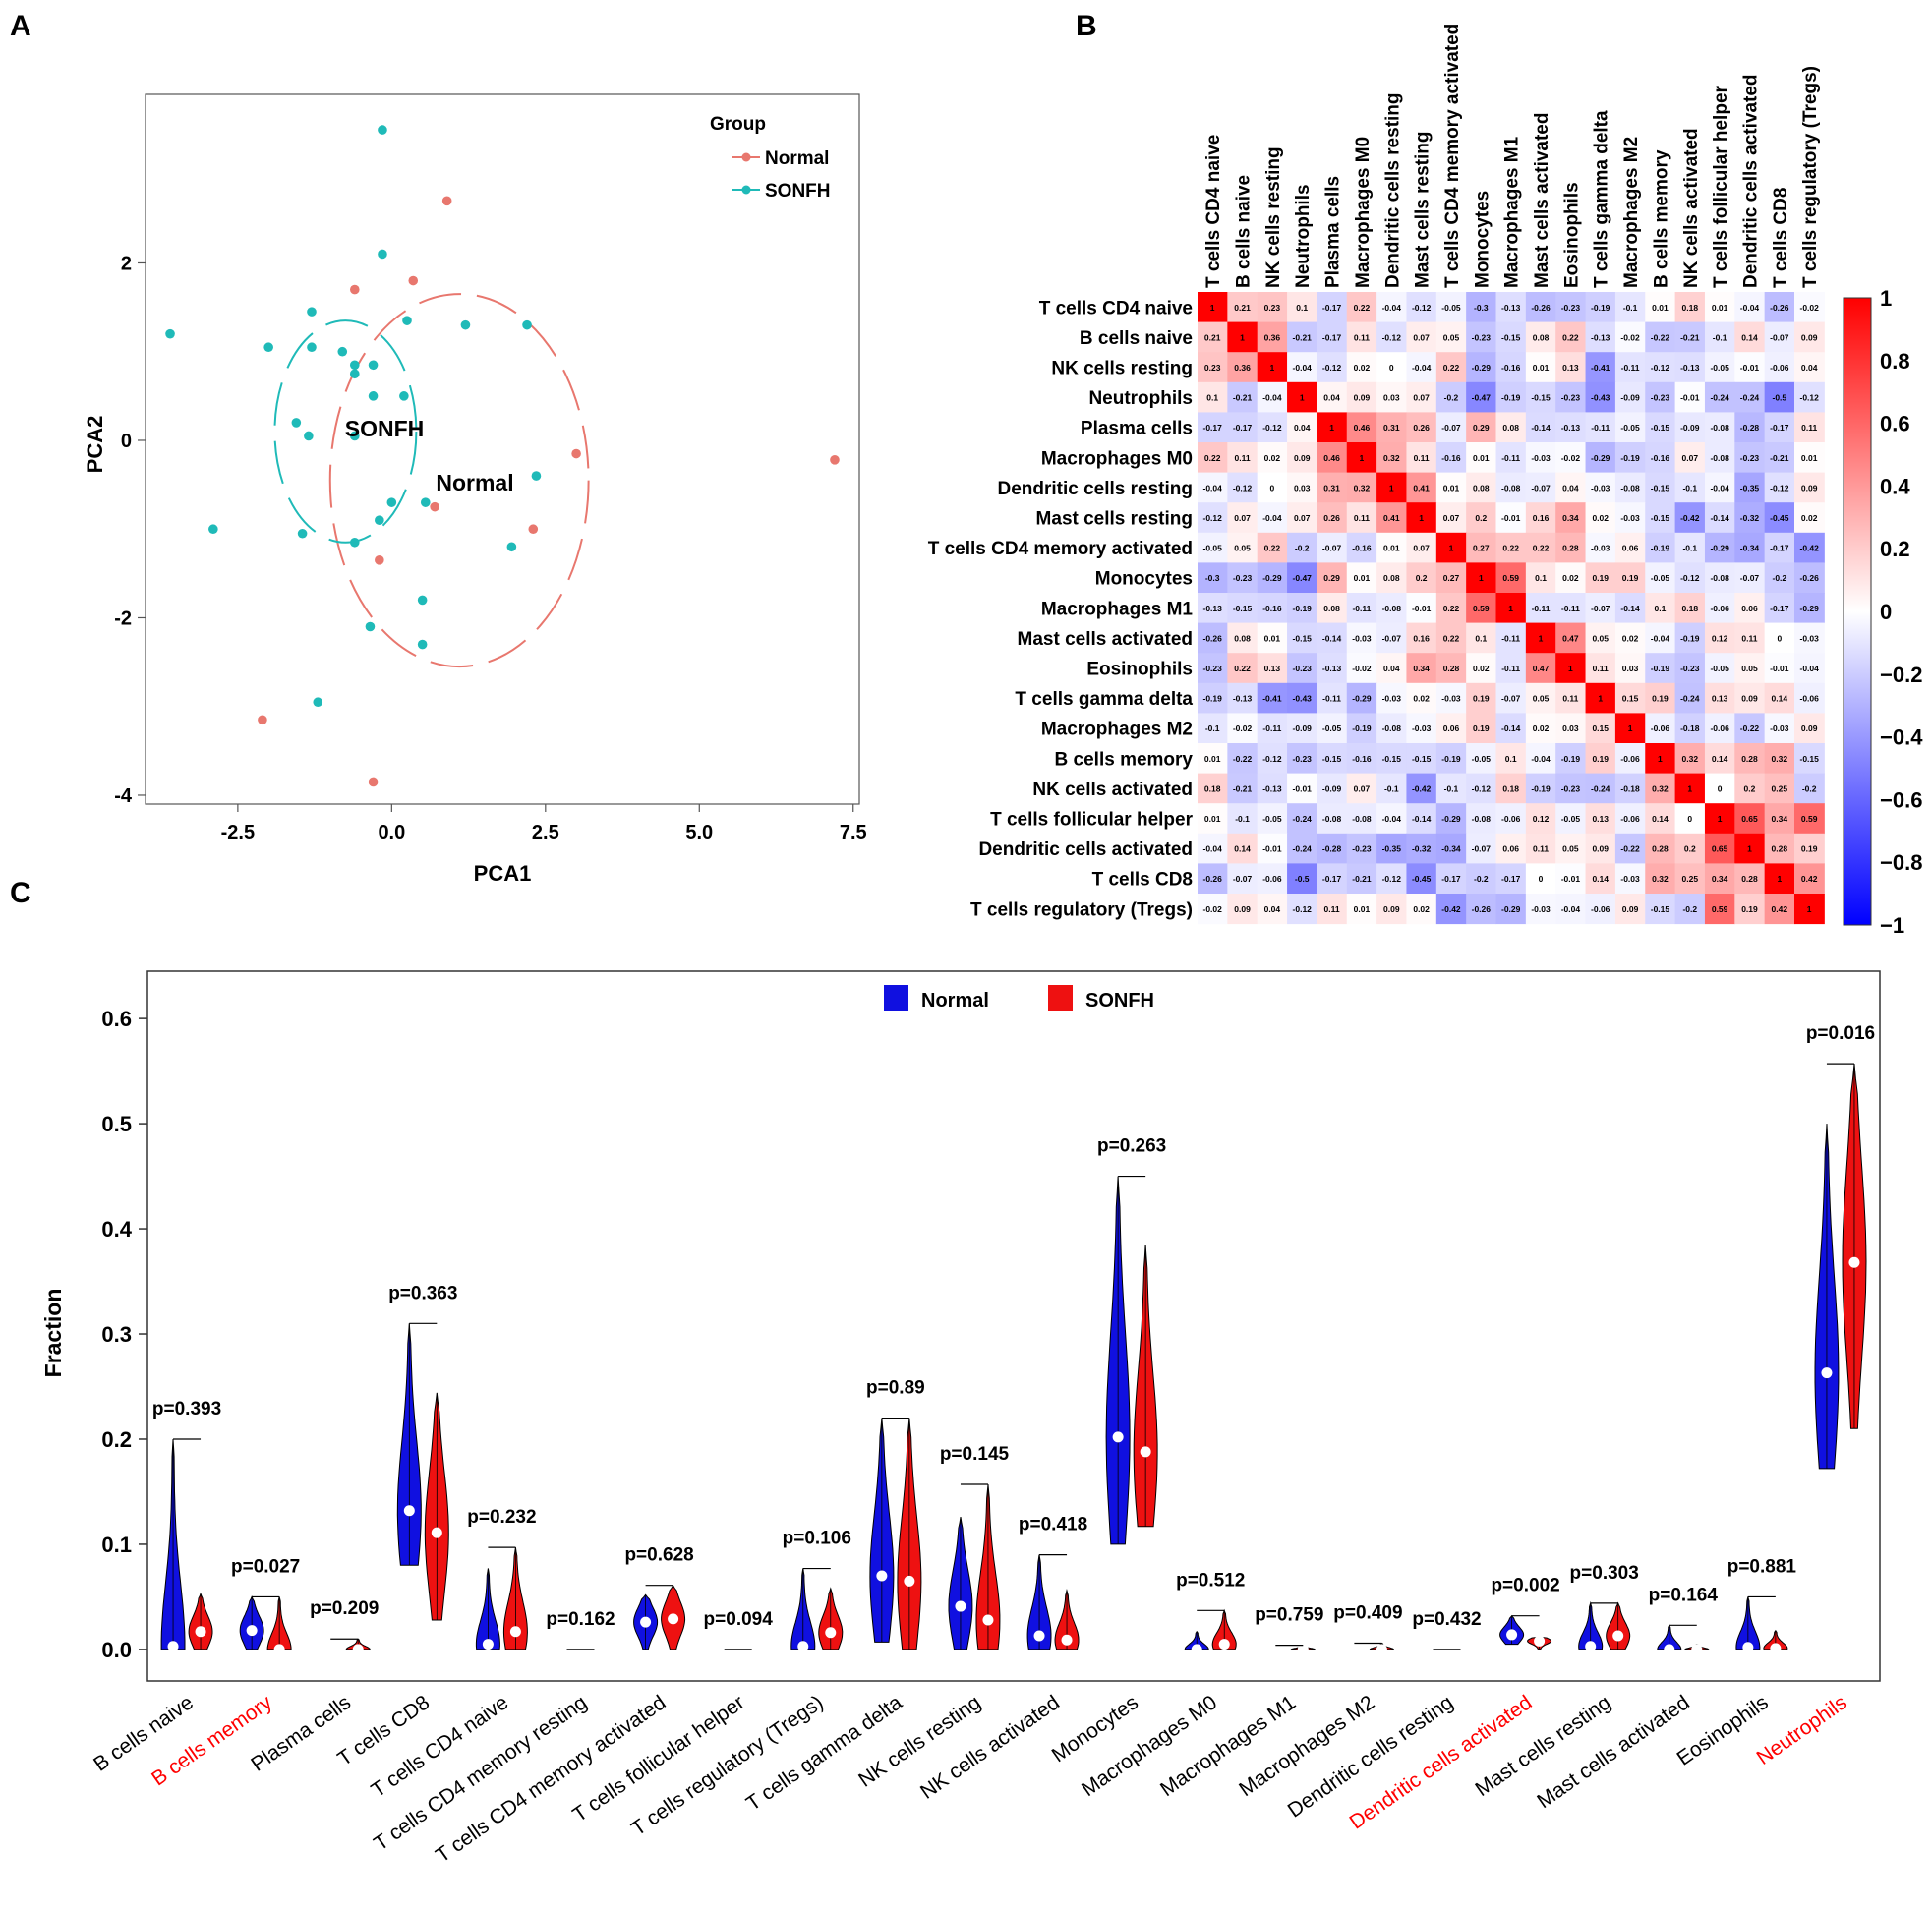  What do you see at coordinates (1511, 699) in the screenshot?
I see `heatmap-cell-value: -0.07` at bounding box center [1511, 699].